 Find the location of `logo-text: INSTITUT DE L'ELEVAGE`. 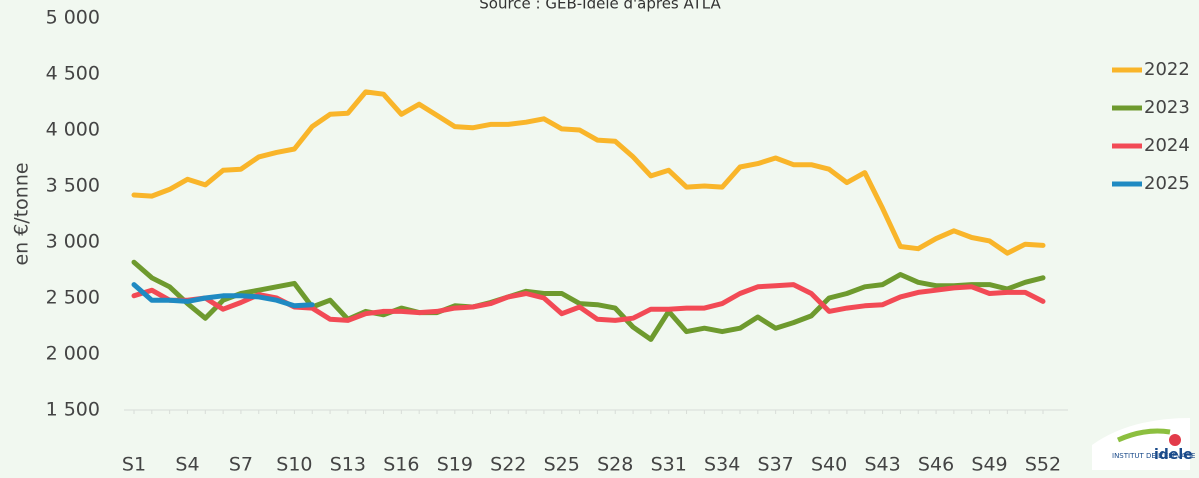

logo-text: INSTITUT DE L'ELEVAGE is located at coordinates (1153, 456).